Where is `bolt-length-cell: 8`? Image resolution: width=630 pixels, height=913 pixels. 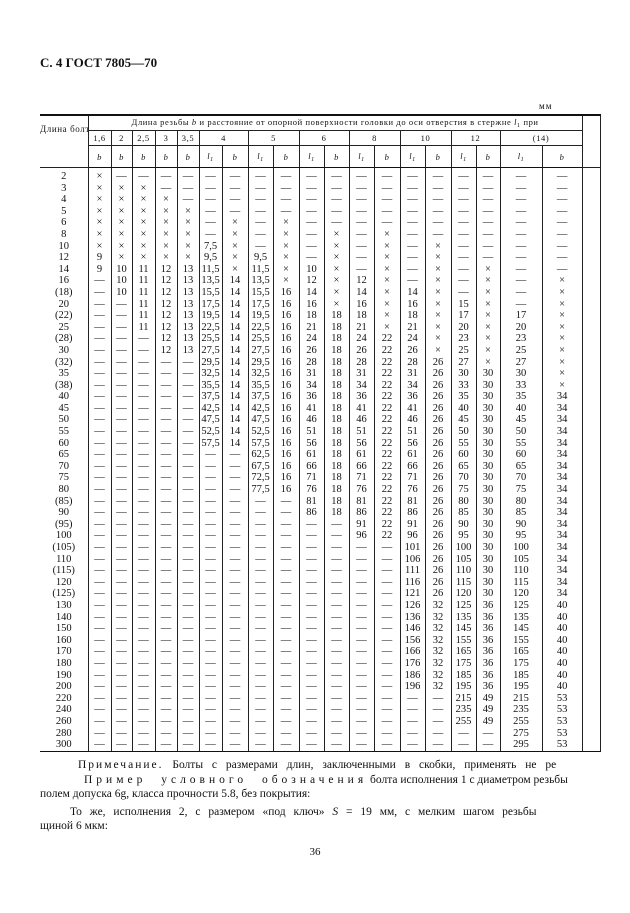
bolt-length-cell: 8 is located at coordinates (64, 234).